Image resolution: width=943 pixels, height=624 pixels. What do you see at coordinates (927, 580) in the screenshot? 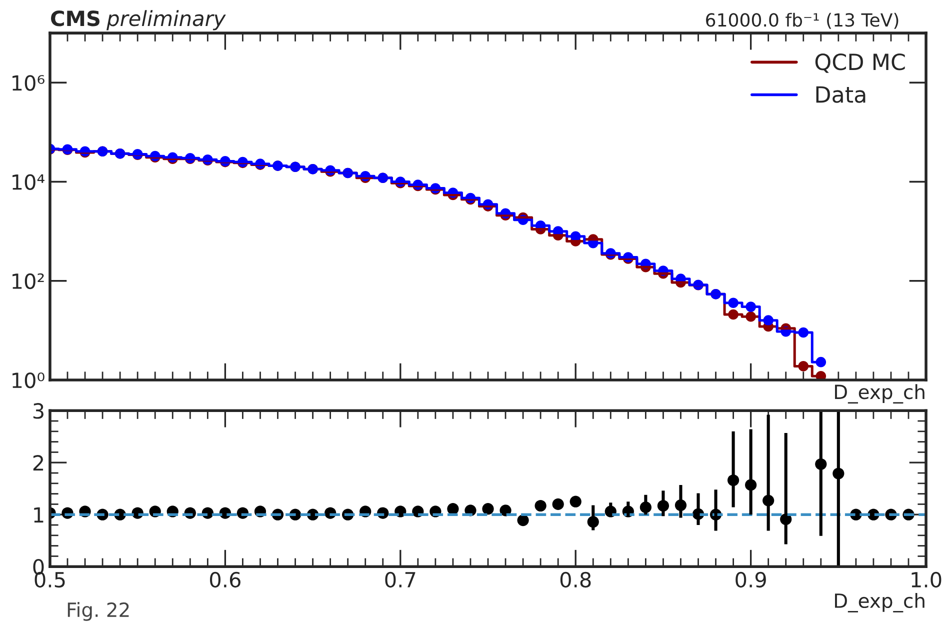
I see `x-tick-label: 1.0` at bounding box center [927, 580].